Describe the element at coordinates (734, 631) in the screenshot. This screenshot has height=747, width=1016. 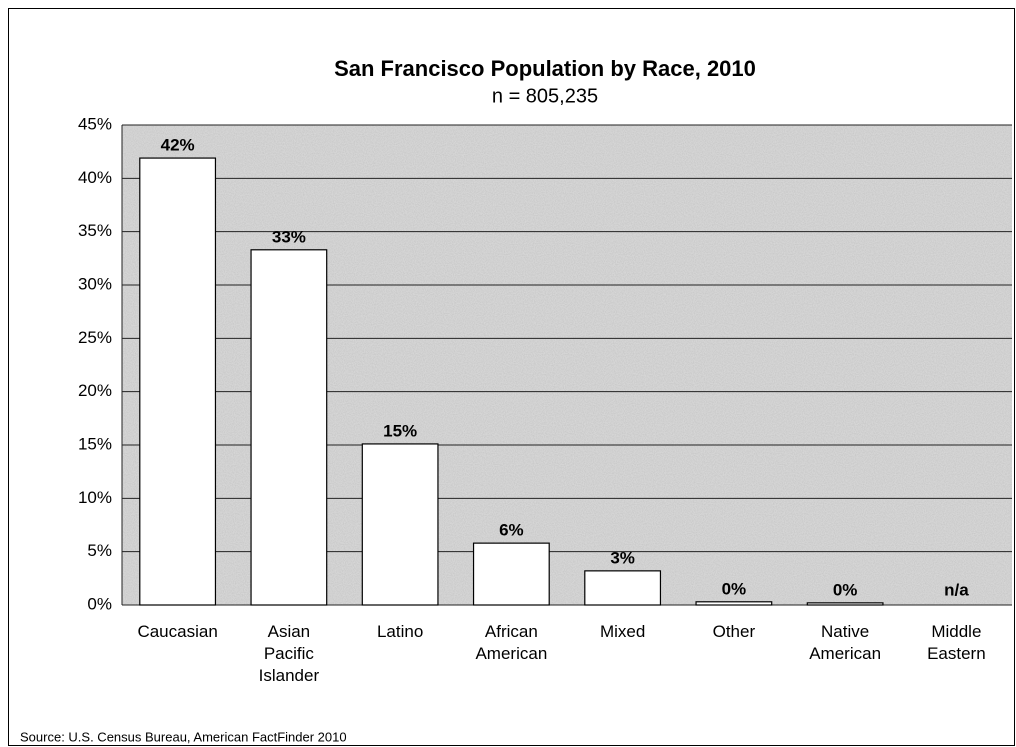
I see `x-tick-label: Other` at that location.